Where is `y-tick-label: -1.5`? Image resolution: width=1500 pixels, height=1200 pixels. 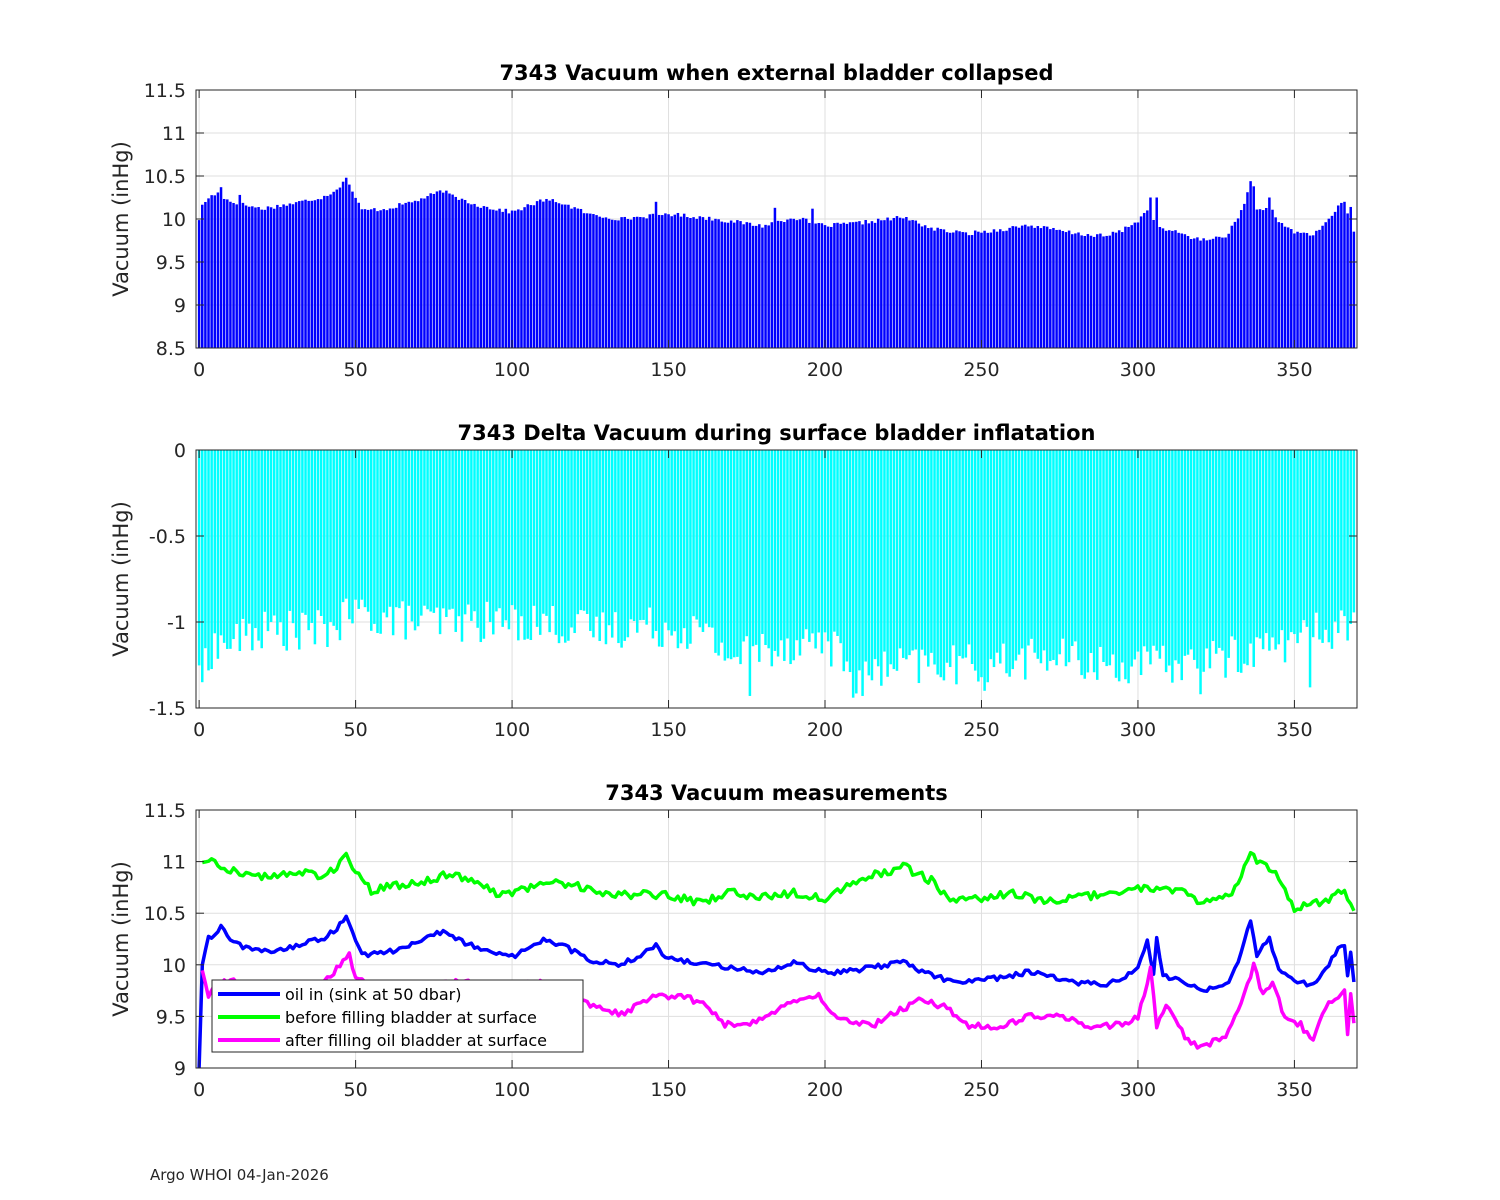 y-tick-label: -1.5 is located at coordinates (167, 709).